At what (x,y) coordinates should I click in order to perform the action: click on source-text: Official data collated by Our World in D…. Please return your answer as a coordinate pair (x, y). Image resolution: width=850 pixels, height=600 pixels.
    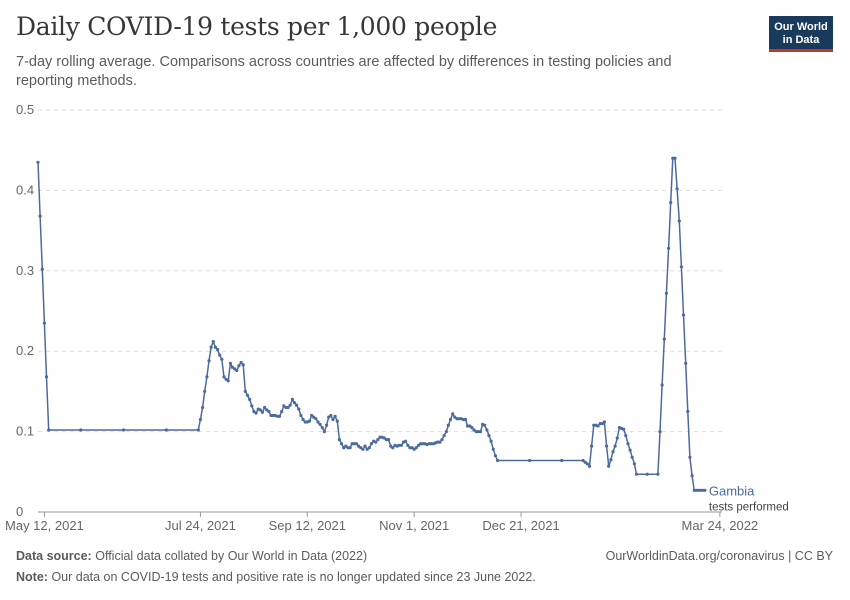
    Looking at the image, I should click on (231, 556).